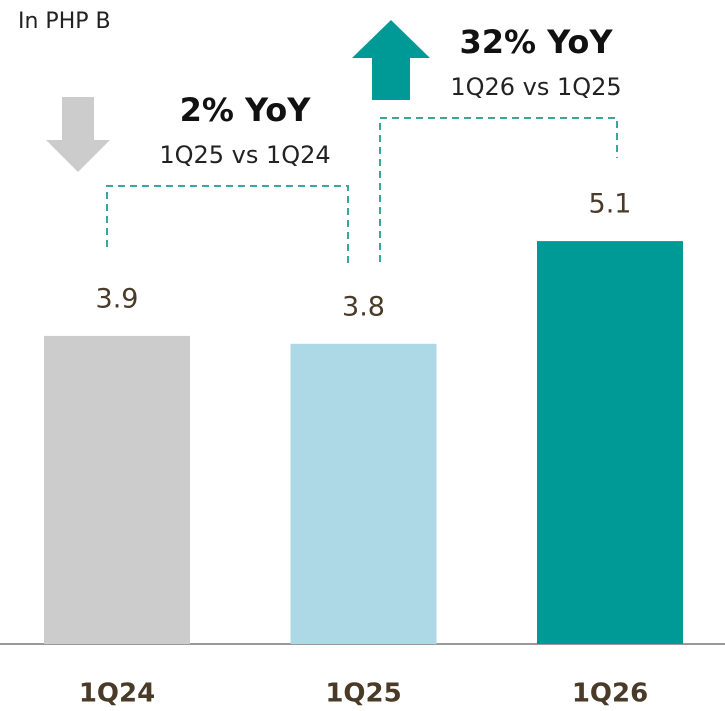  I want to click on change-label: 2% YoY, so click(246, 110).